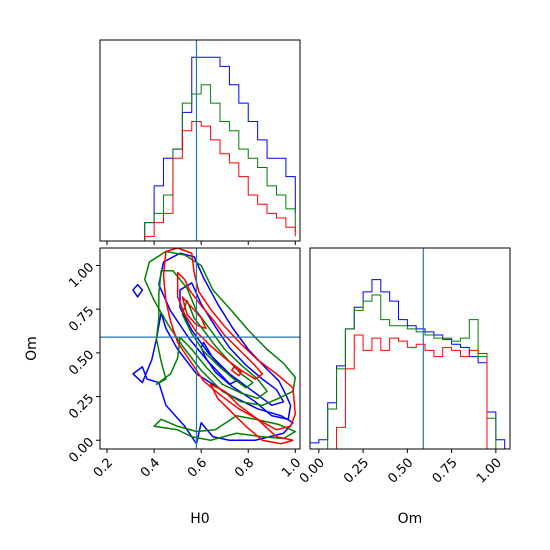 The width and height of the screenshot is (550, 550). What do you see at coordinates (312, 470) in the screenshot?
I see `om-x-tick-label: 0.00` at bounding box center [312, 470].